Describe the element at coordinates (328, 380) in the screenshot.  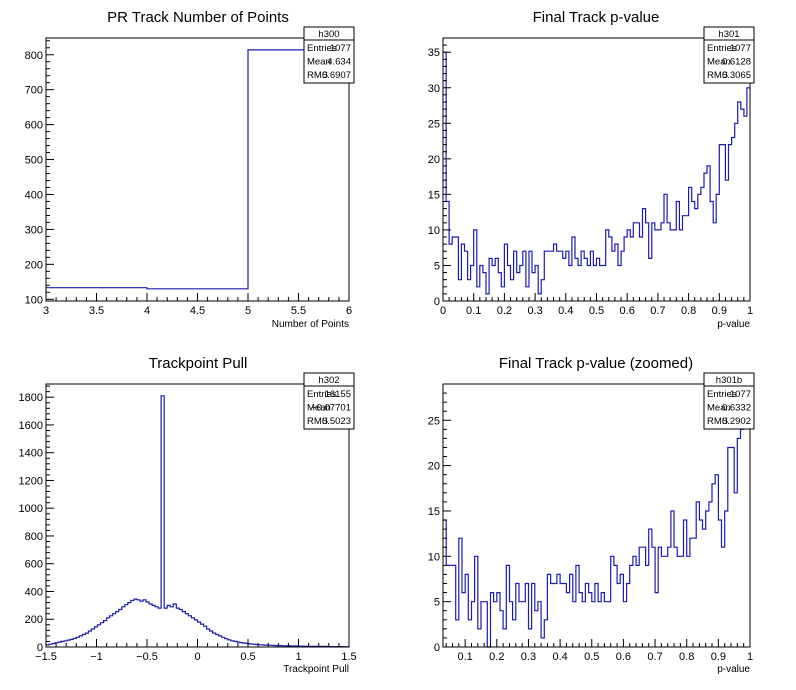
I see `stats-box-name: h302` at that location.